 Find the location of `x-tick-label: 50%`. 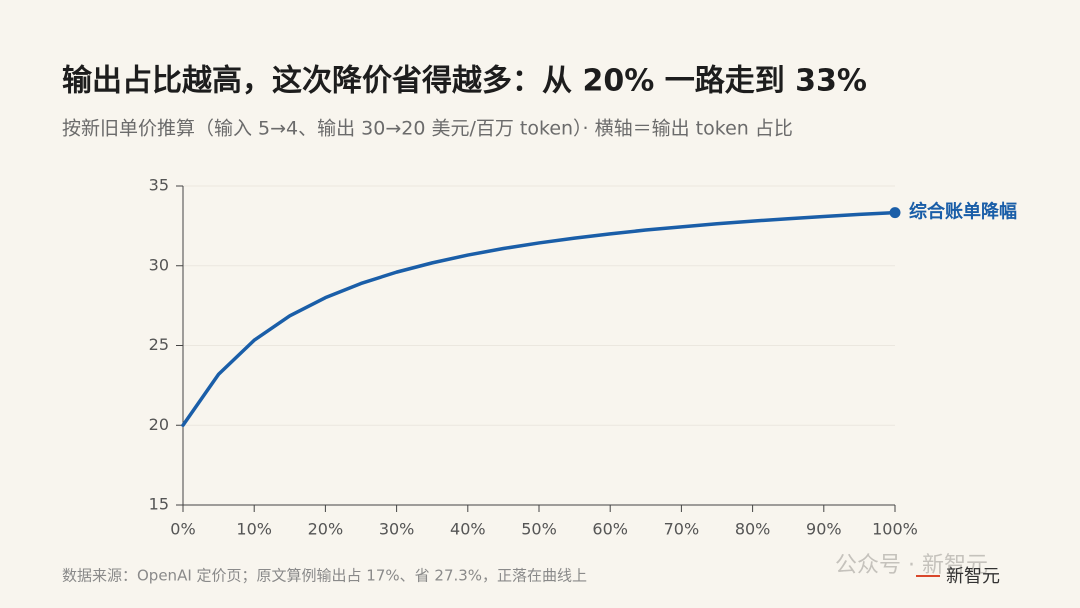

x-tick-label: 50% is located at coordinates (539, 529).